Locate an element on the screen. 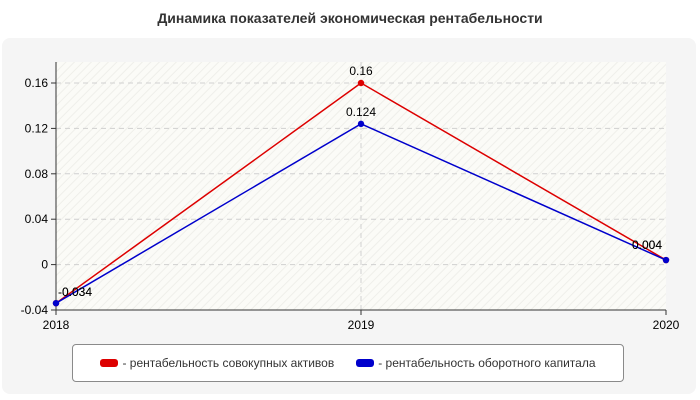 The image size is (700, 400). y-tick-label: 0.12 is located at coordinates (37, 128).